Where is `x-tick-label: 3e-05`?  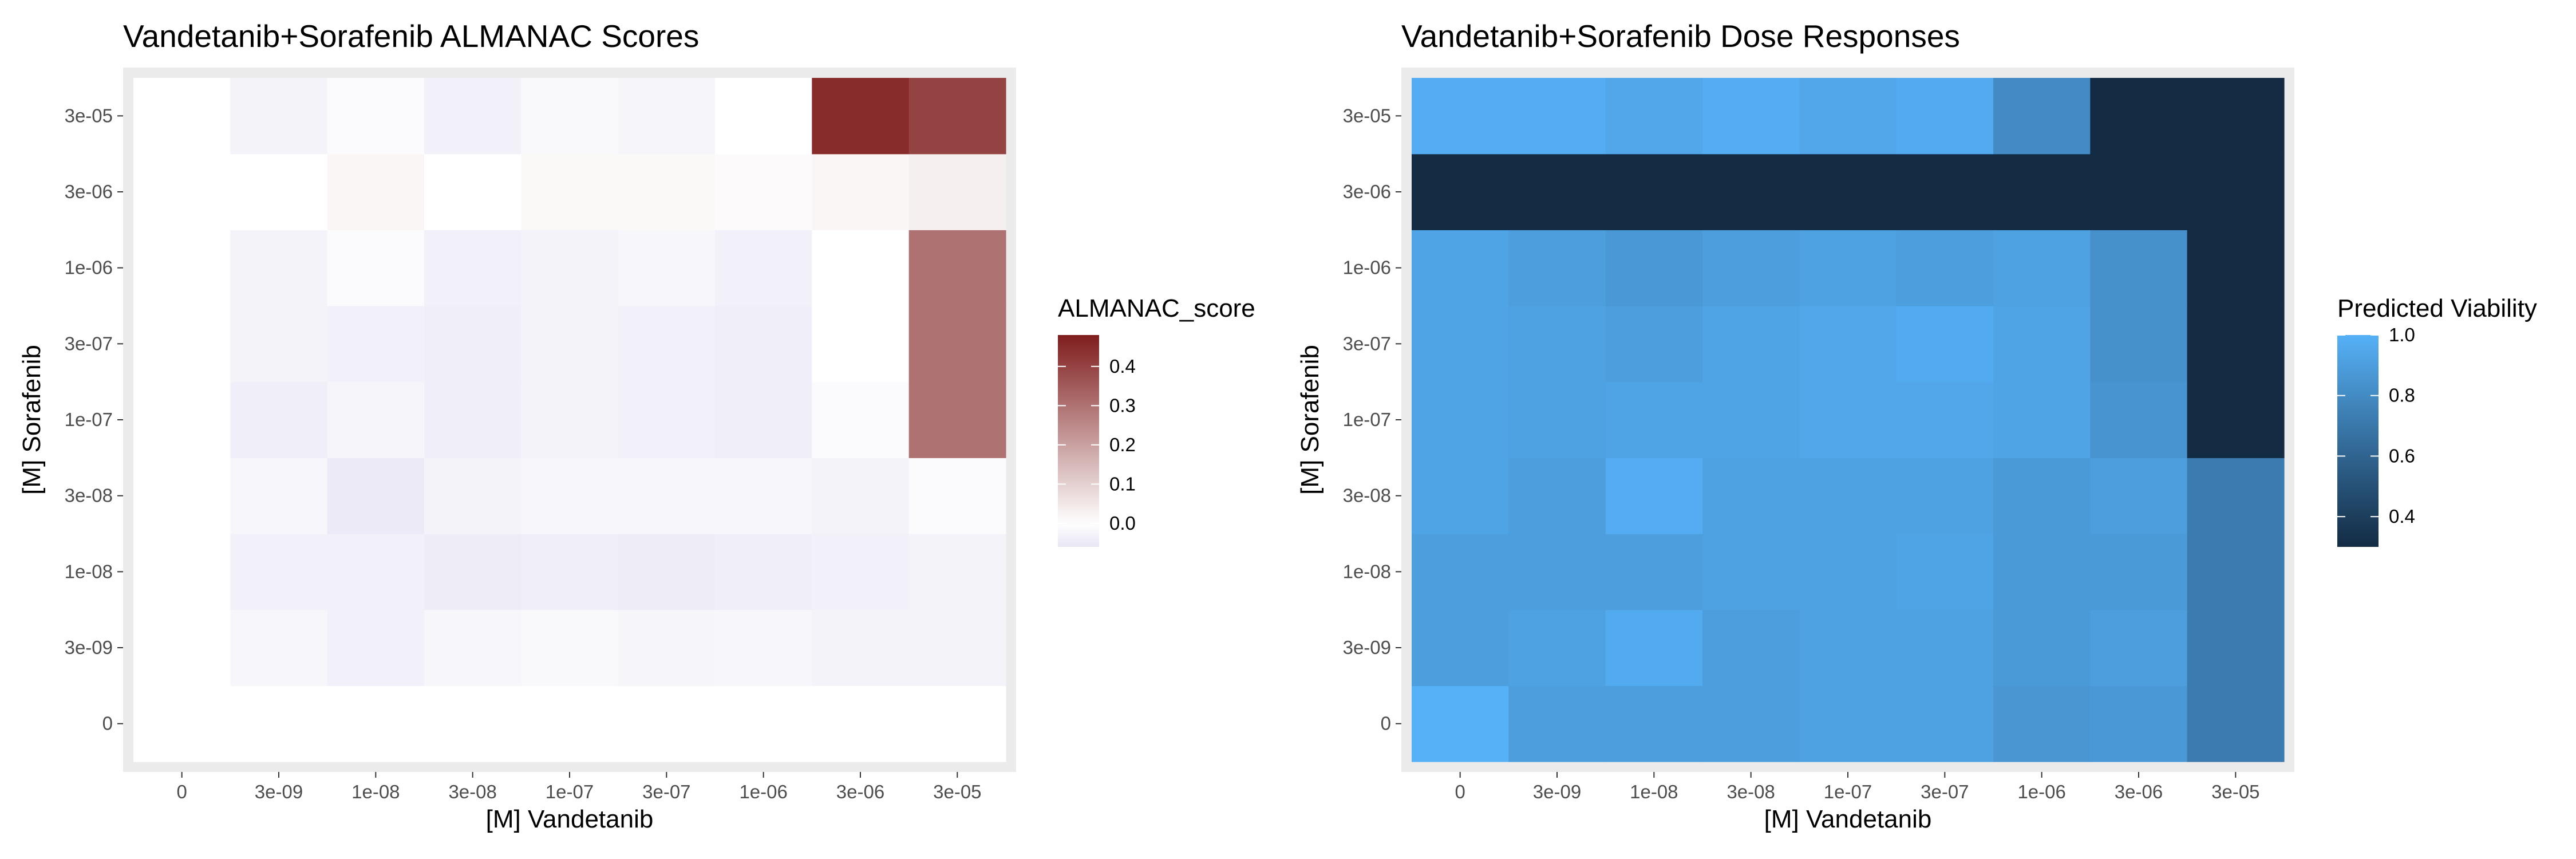
x-tick-label: 3e-05 is located at coordinates (957, 791).